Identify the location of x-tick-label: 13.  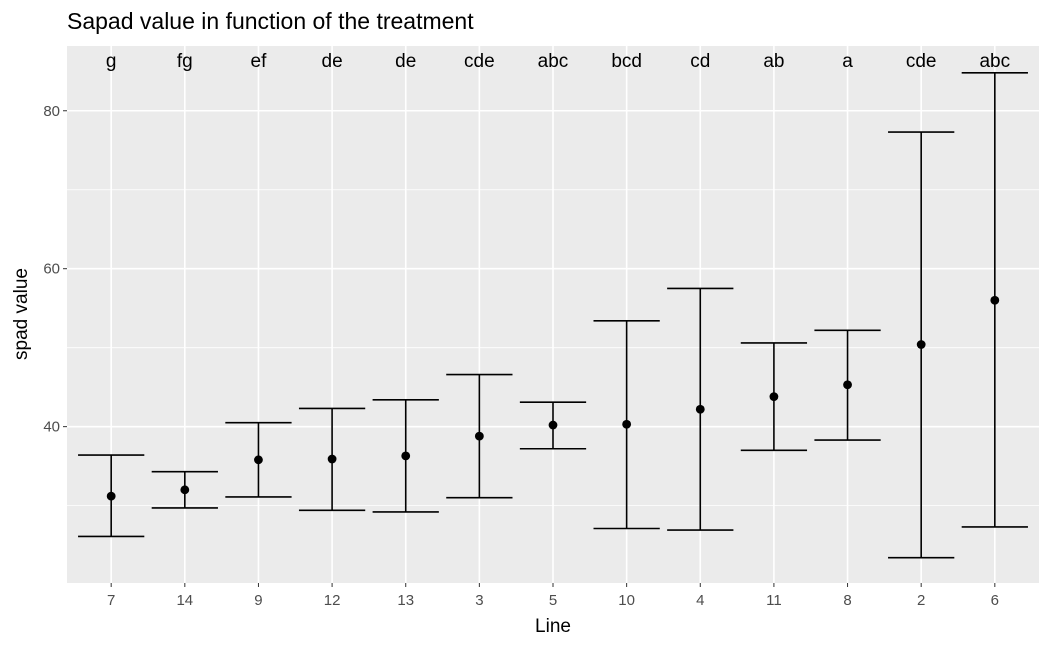
(405, 600).